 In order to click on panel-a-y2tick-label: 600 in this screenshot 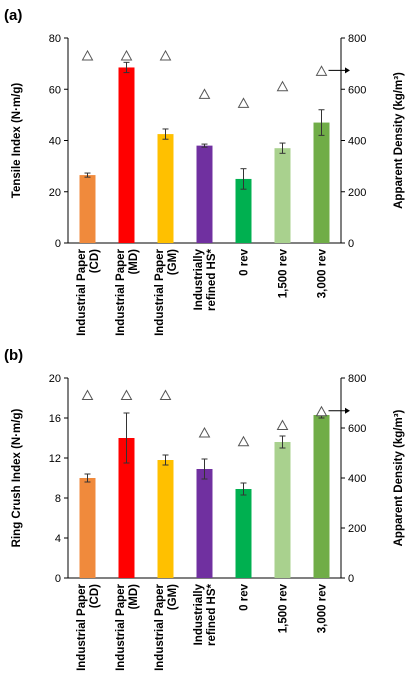, I will do `click(357, 90)`.